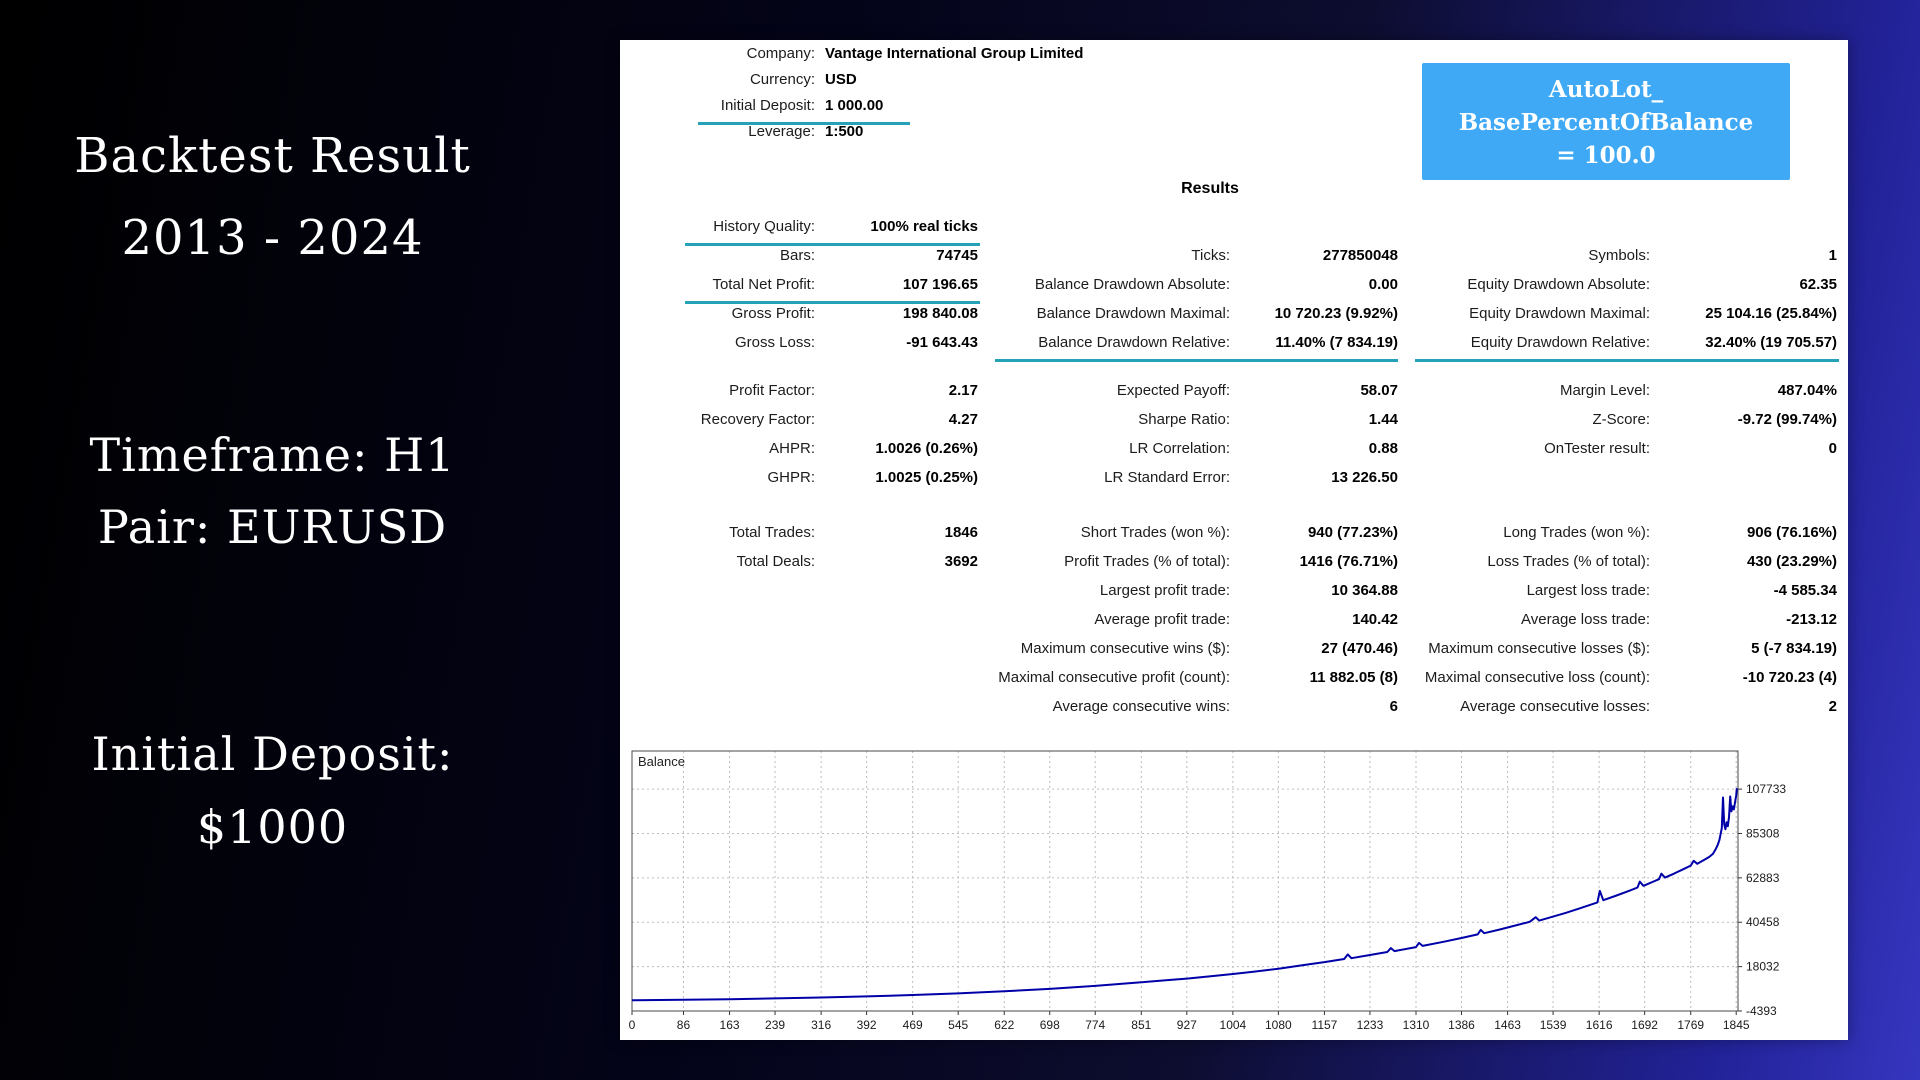 This screenshot has height=1080, width=1920. I want to click on stats-row: History Quality: 100% real ticks, so click(1234, 232).